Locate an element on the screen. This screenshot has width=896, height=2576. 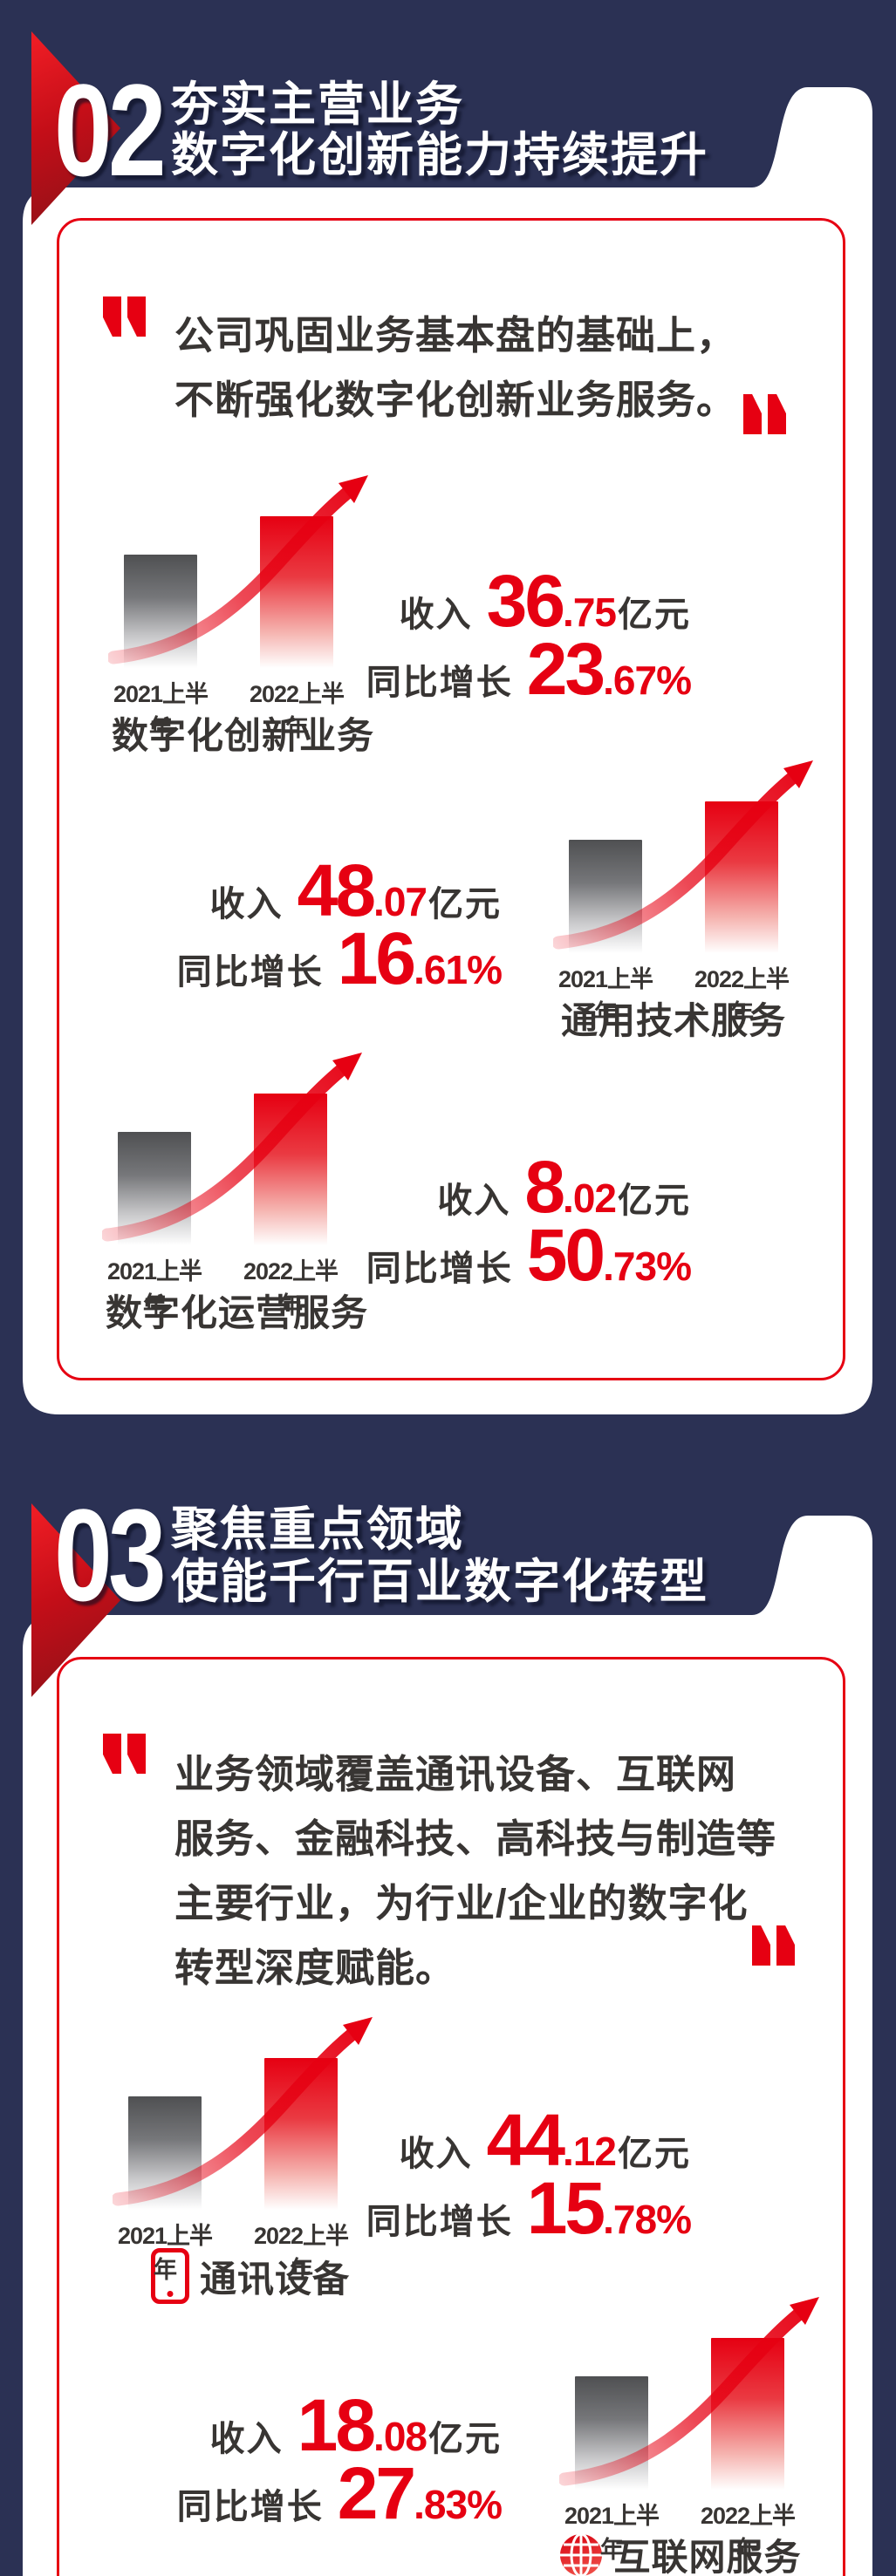
chart-internet-services-stats: 收入 18 .08 亿元 同比增长 27 .83% is located at coordinates (328, 2459).